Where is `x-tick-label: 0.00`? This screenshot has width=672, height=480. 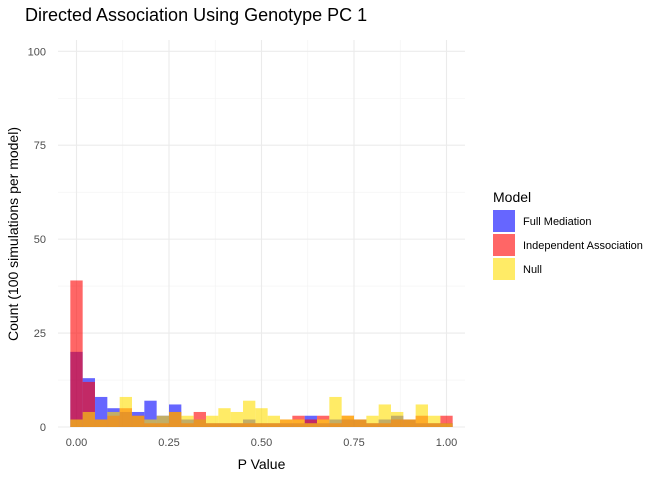
x-tick-label: 0.00 is located at coordinates (76, 443).